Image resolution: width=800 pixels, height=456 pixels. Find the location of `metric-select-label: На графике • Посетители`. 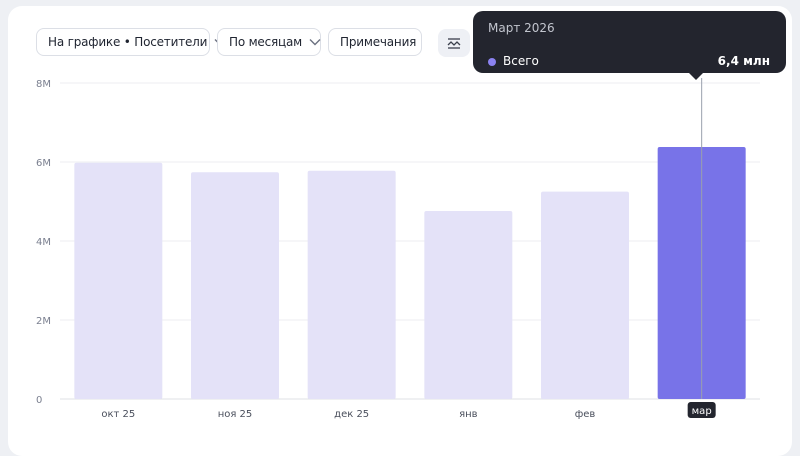

metric-select-label: На графике • Посетители is located at coordinates (128, 42).